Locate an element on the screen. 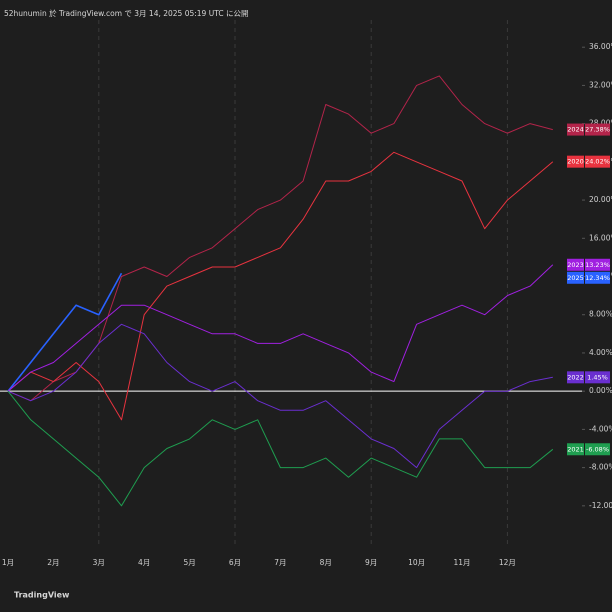  watermark: TradingView is located at coordinates (42, 595).